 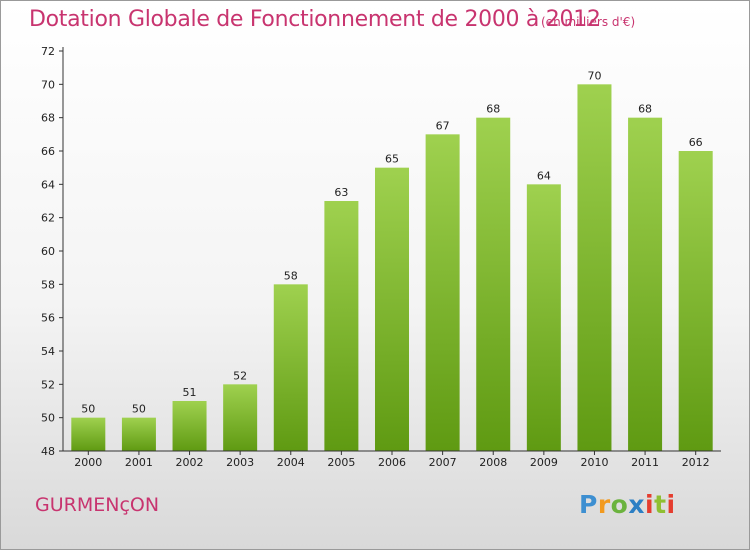 What do you see at coordinates (240, 375) in the screenshot?
I see `bar-value-label: 52` at bounding box center [240, 375].